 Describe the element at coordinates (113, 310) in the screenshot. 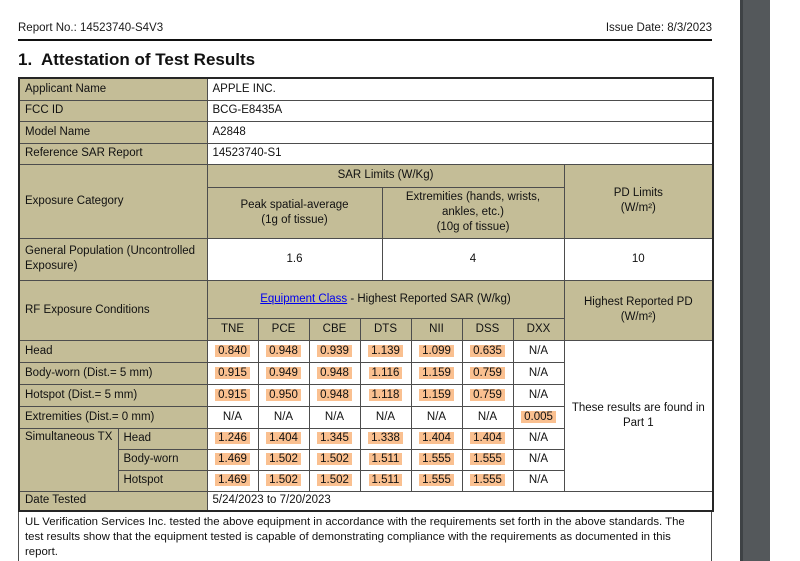

I see `rf-exposure-conditions-label: RF Exposure Conditions` at that location.